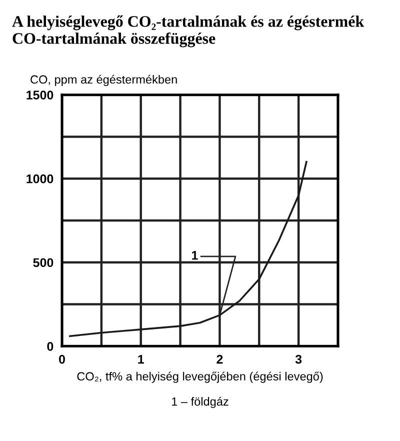 The image size is (400, 441). Describe the element at coordinates (298, 359) in the screenshot. I see `x-tick-label: 3` at that location.